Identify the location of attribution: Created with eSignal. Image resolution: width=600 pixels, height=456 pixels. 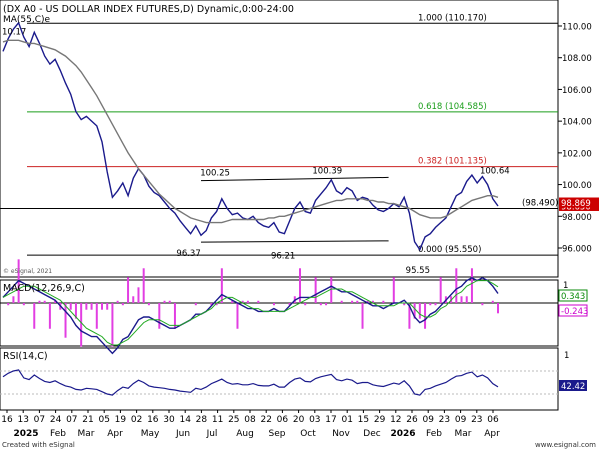
(38, 445).